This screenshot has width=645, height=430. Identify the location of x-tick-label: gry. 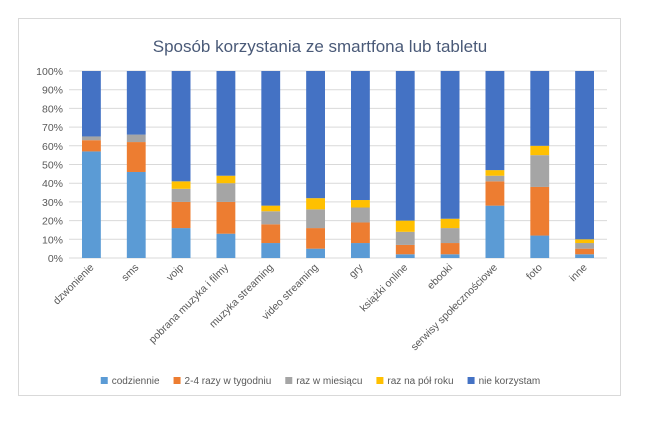
(356, 270).